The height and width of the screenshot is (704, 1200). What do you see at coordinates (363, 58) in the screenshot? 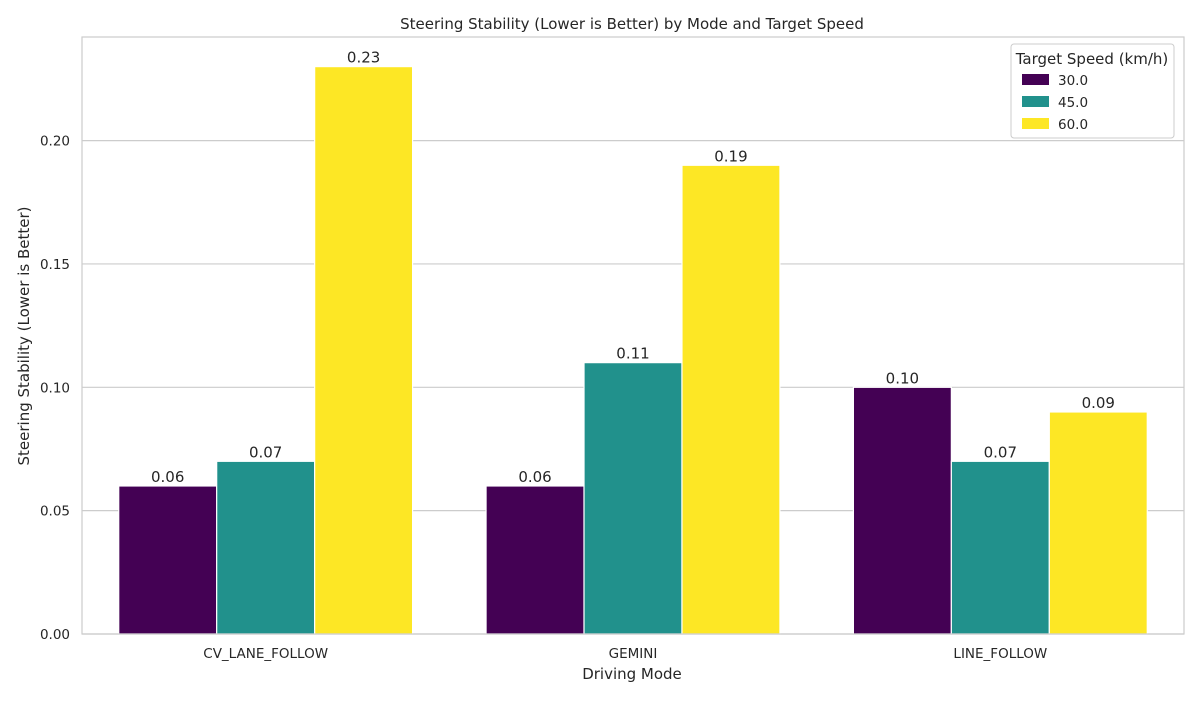
I see `bar-value-label: 0.23` at bounding box center [363, 58].